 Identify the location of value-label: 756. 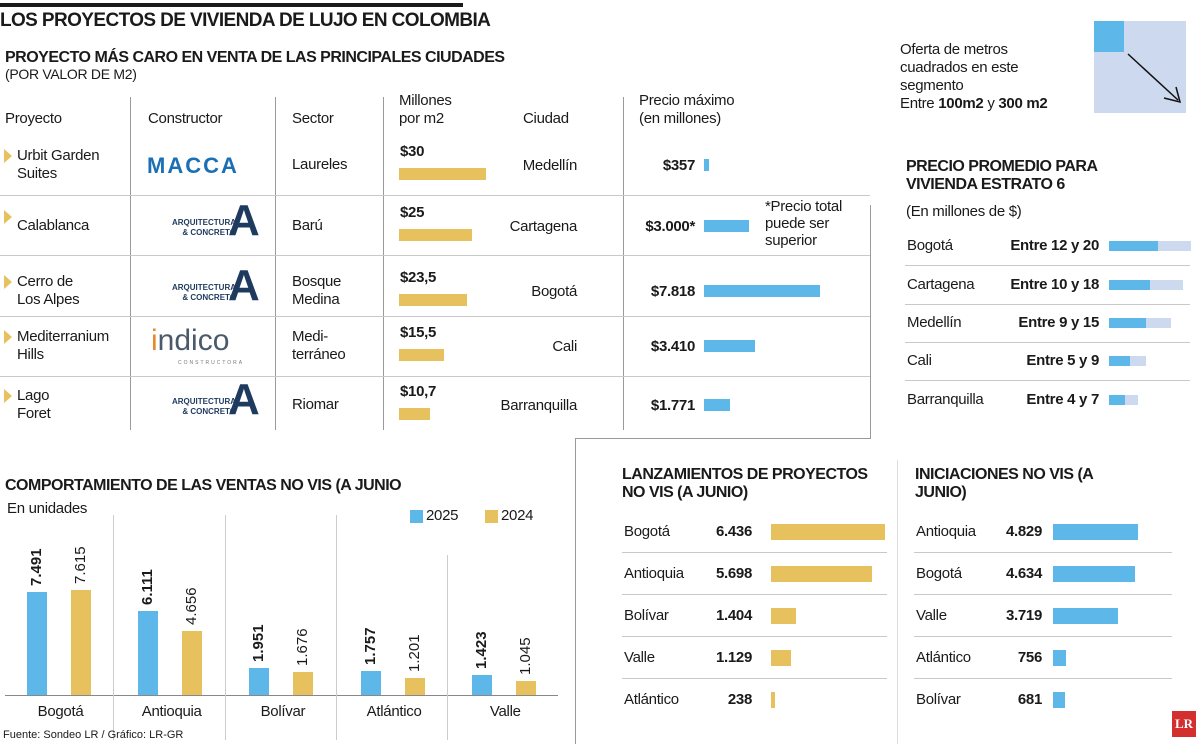
(1029, 657).